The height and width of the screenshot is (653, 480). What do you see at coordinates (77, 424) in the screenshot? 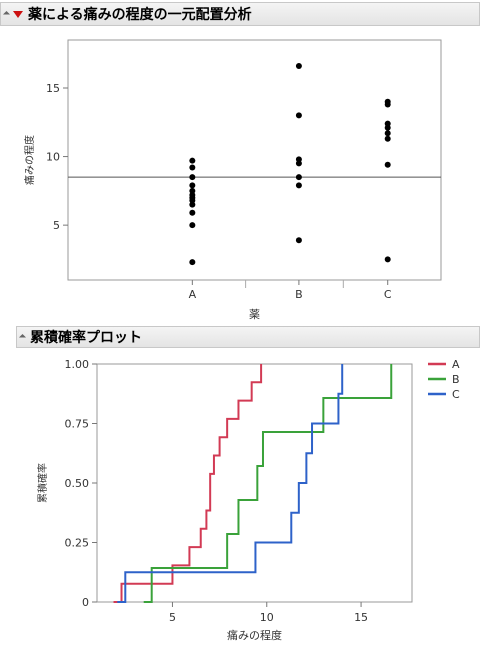
I see `y-tick-label: 0.75` at bounding box center [77, 424].